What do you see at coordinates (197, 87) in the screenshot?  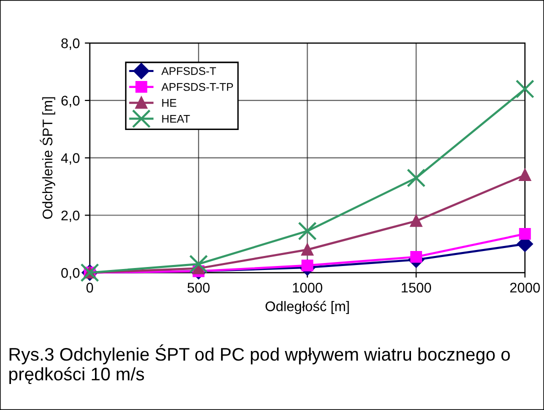 I see `legend-label: APFSDS-T-TP` at bounding box center [197, 87].